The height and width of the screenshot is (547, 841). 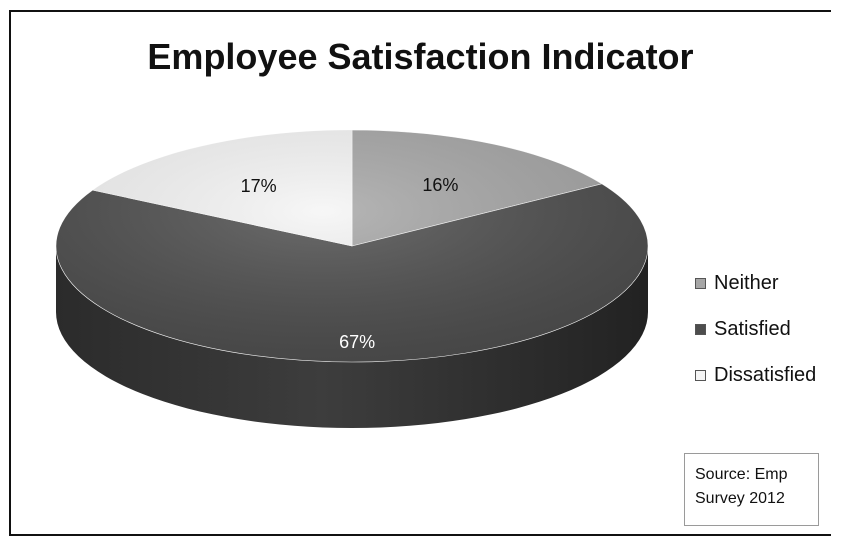 What do you see at coordinates (440, 185) in the screenshot?
I see `pie-data-label-neither: 16%` at bounding box center [440, 185].